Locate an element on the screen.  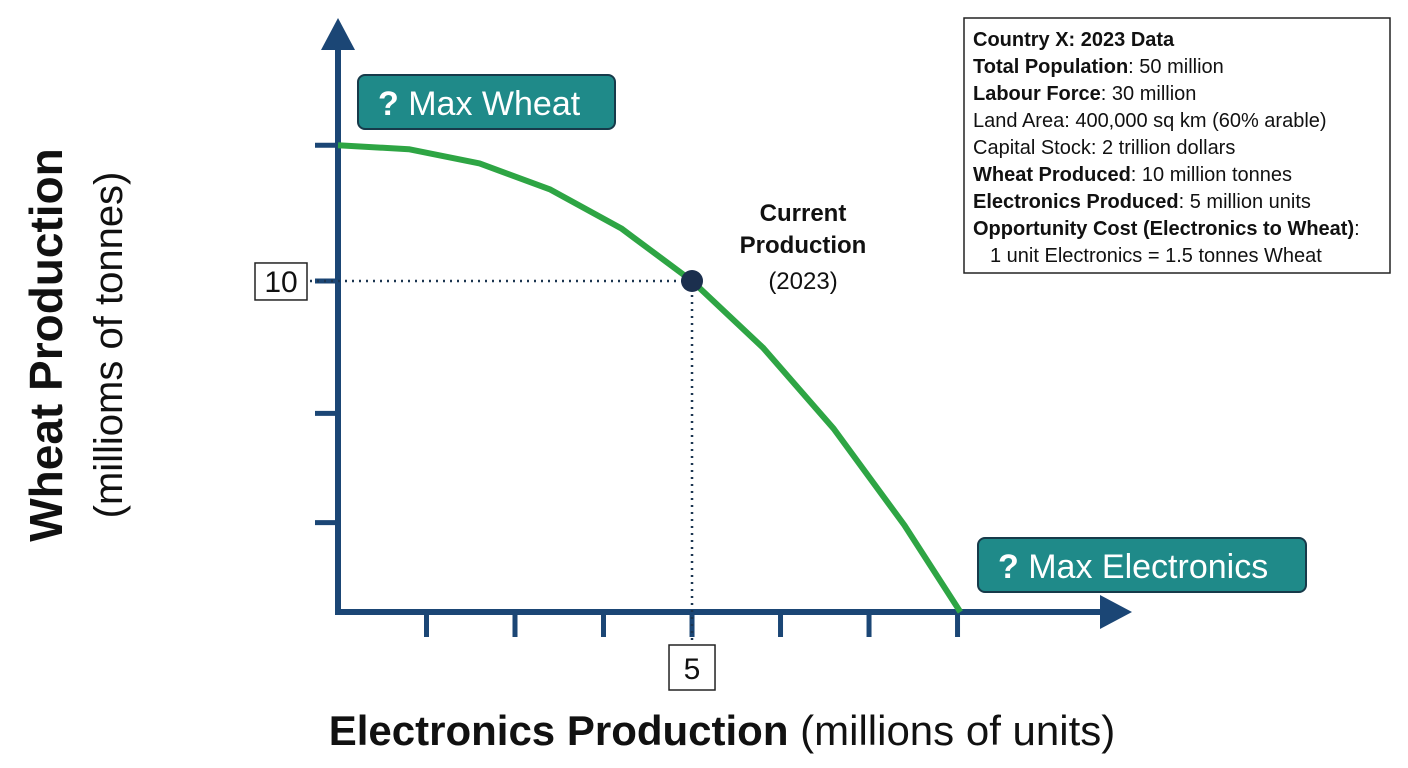
point-sublabel: (2023) is located at coordinates (802, 281).